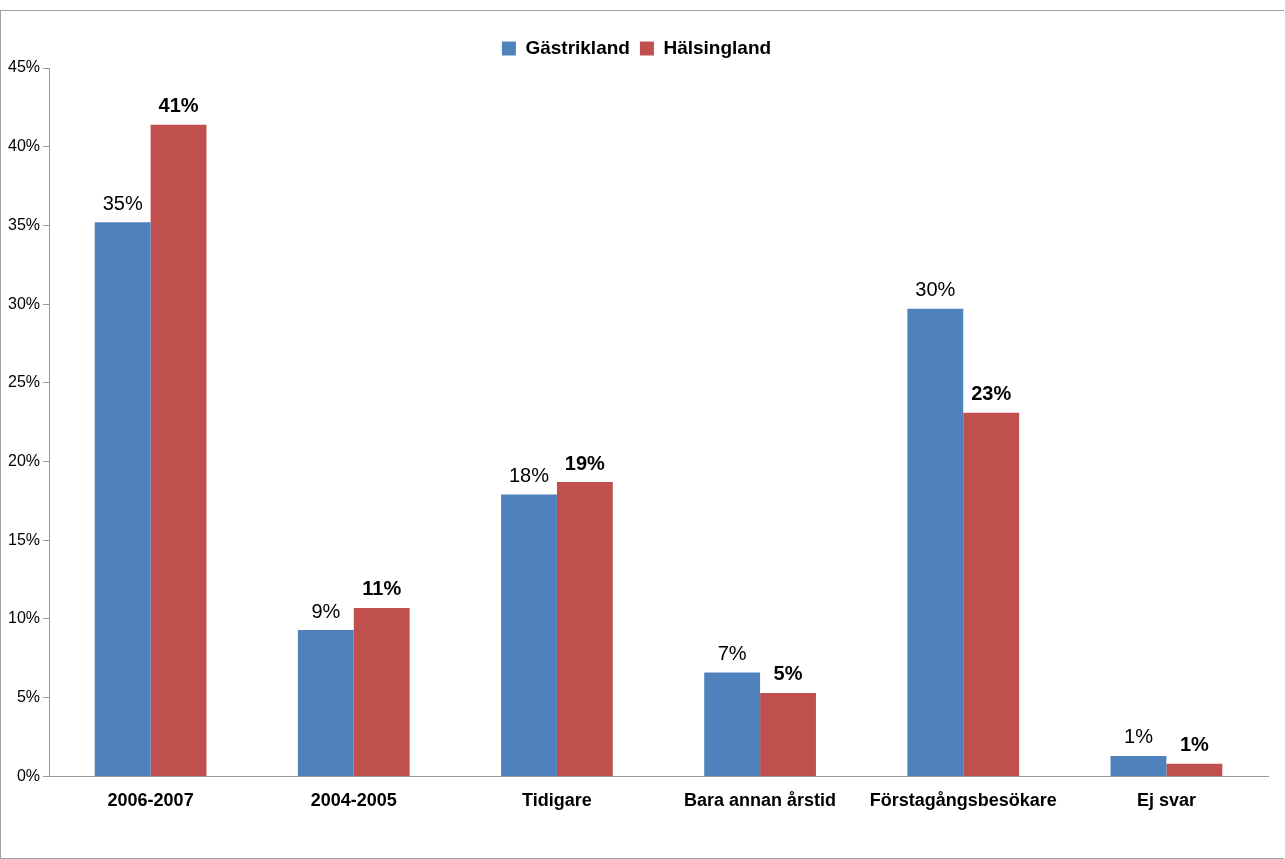 This screenshot has height=859, width=1285. Describe the element at coordinates (24, 146) in the screenshot. I see `y-tick-label: 40%` at that location.